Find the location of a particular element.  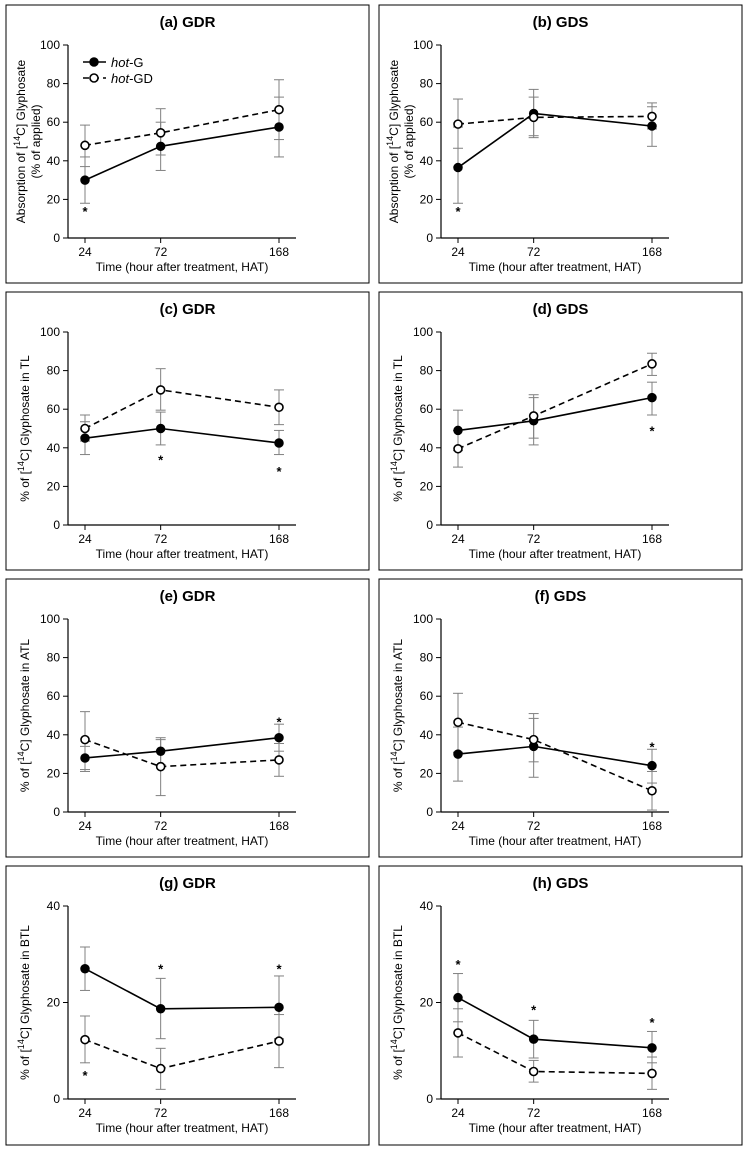

y-axis-title-part: C] Glyphosate in TL is located at coordinates (398, 408).